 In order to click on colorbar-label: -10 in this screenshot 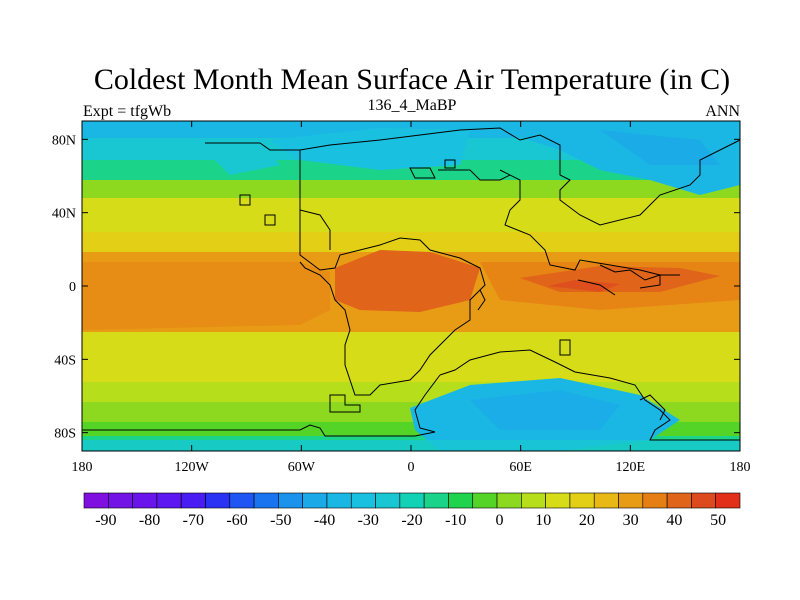, I will do `click(455, 520)`.